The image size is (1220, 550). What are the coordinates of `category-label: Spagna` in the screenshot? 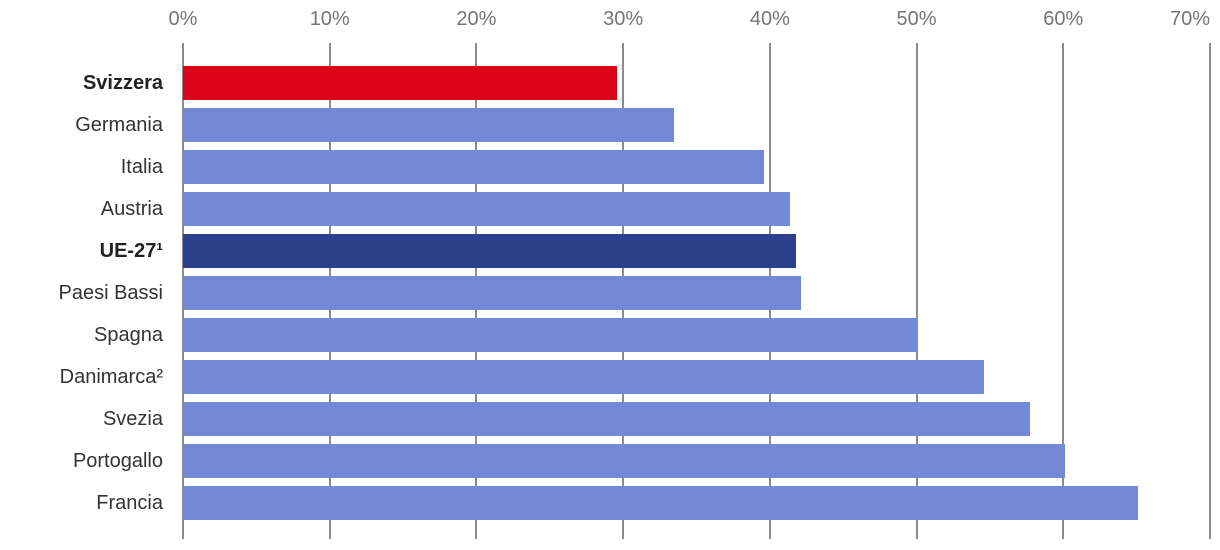 It's located at (128, 335).